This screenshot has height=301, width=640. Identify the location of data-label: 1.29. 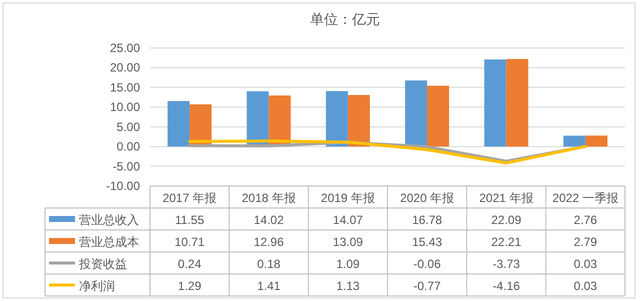
(190, 286).